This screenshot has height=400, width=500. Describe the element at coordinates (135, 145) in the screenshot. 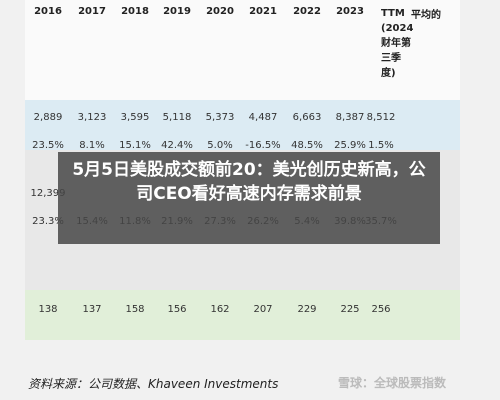

I see `table-cell: 15.1%` at that location.